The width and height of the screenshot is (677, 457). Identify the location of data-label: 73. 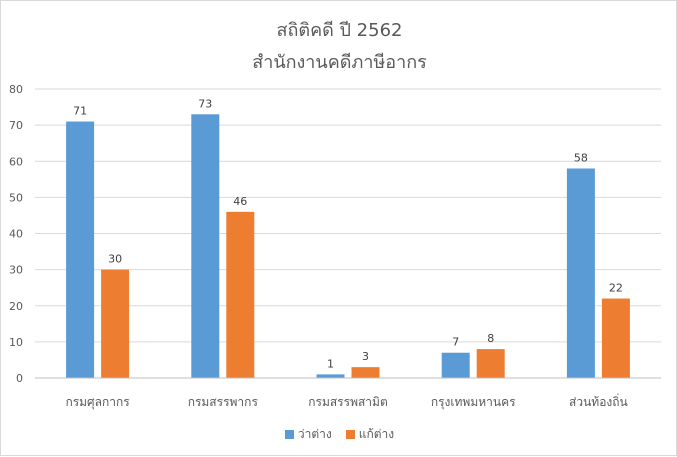
(205, 103).